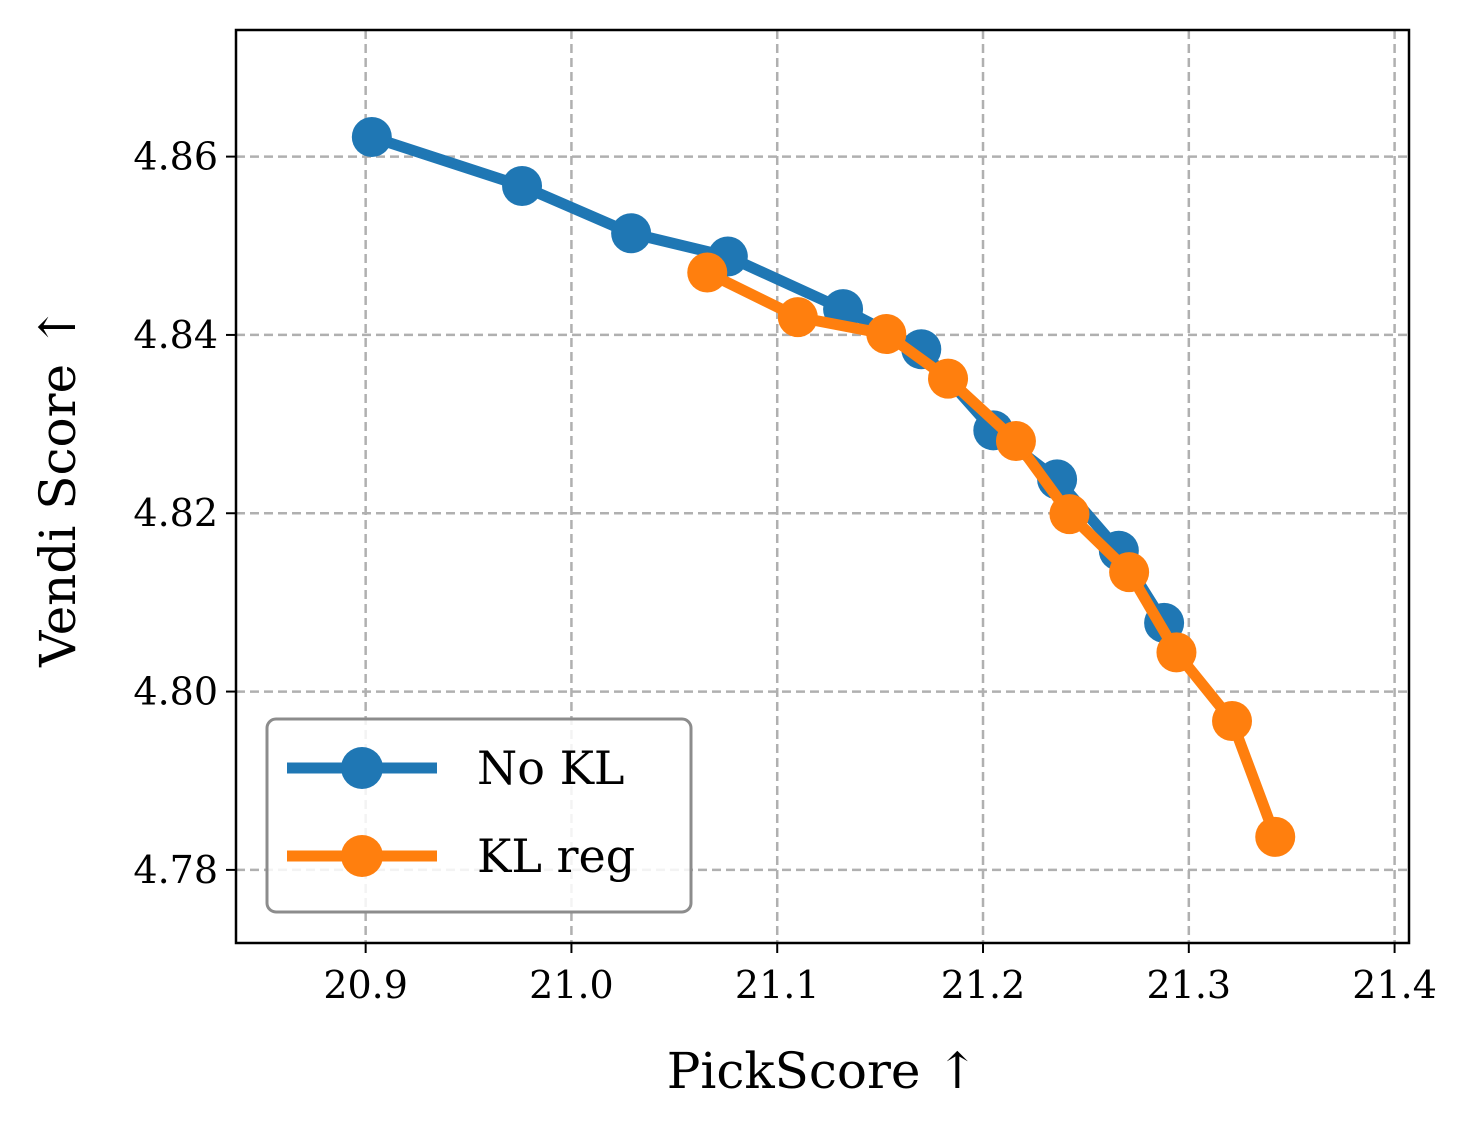 The height and width of the screenshot is (1139, 1469). Describe the element at coordinates (1189, 985) in the screenshot. I see `x-tick-label: 21.3` at that location.